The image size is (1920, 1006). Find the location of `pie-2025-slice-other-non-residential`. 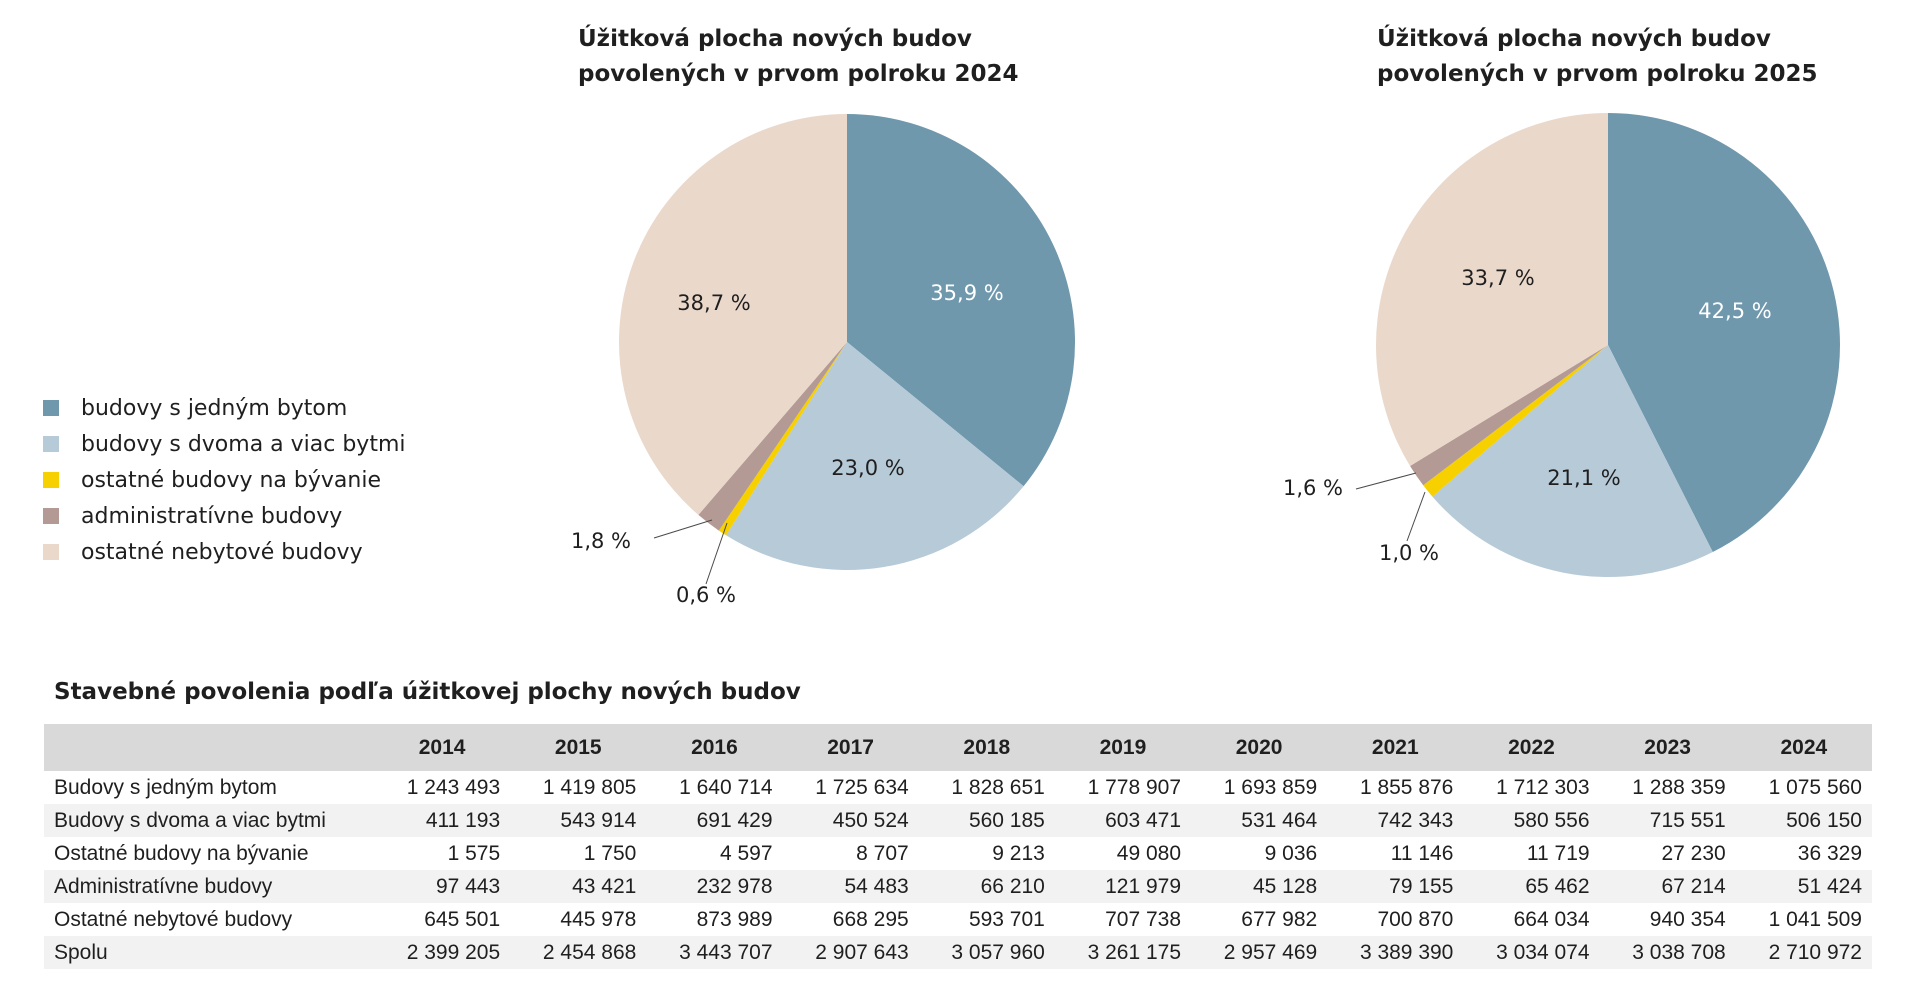

pie-2025-slice-other-non-residential is located at coordinates (1492, 289).